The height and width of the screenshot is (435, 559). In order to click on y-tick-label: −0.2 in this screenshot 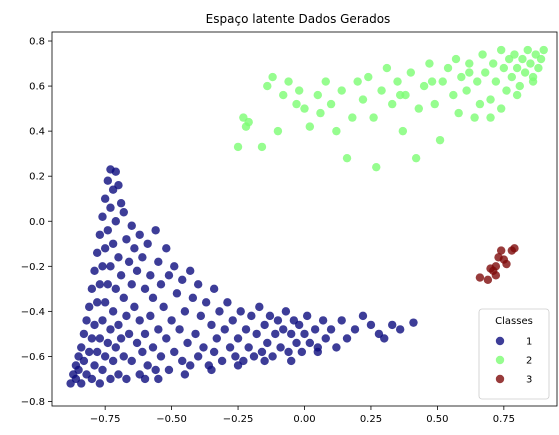, I will do `click(33, 267)`.